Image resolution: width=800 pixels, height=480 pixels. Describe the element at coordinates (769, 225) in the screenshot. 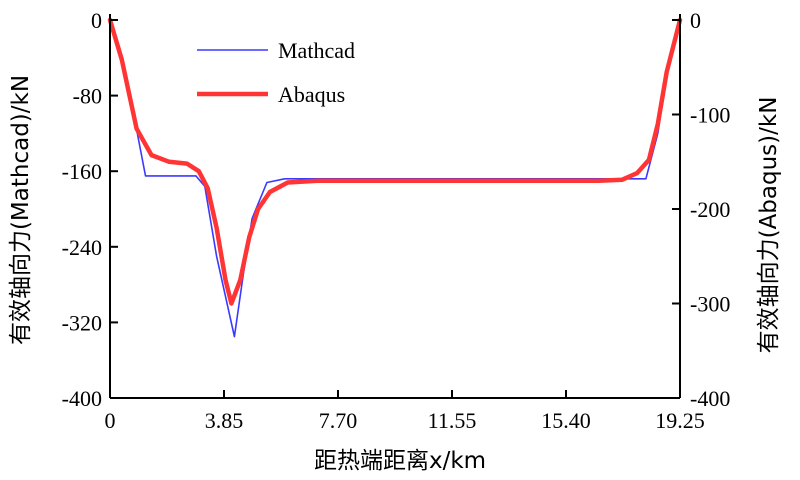

I see `y-axis-title-right: 有效轴向力(Abaqus)/kN` at that location.